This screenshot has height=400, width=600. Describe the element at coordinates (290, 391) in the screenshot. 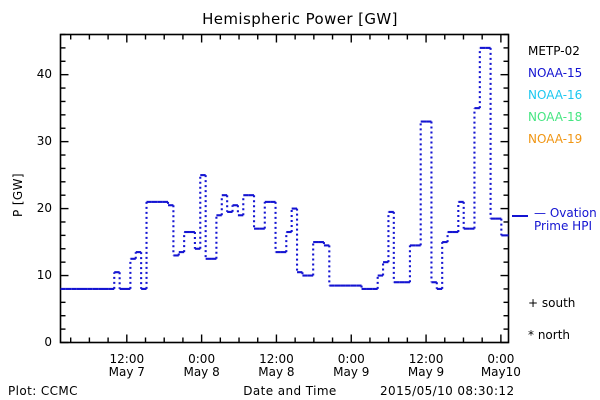

I see `x-axis-label: Date and Time` at that location.